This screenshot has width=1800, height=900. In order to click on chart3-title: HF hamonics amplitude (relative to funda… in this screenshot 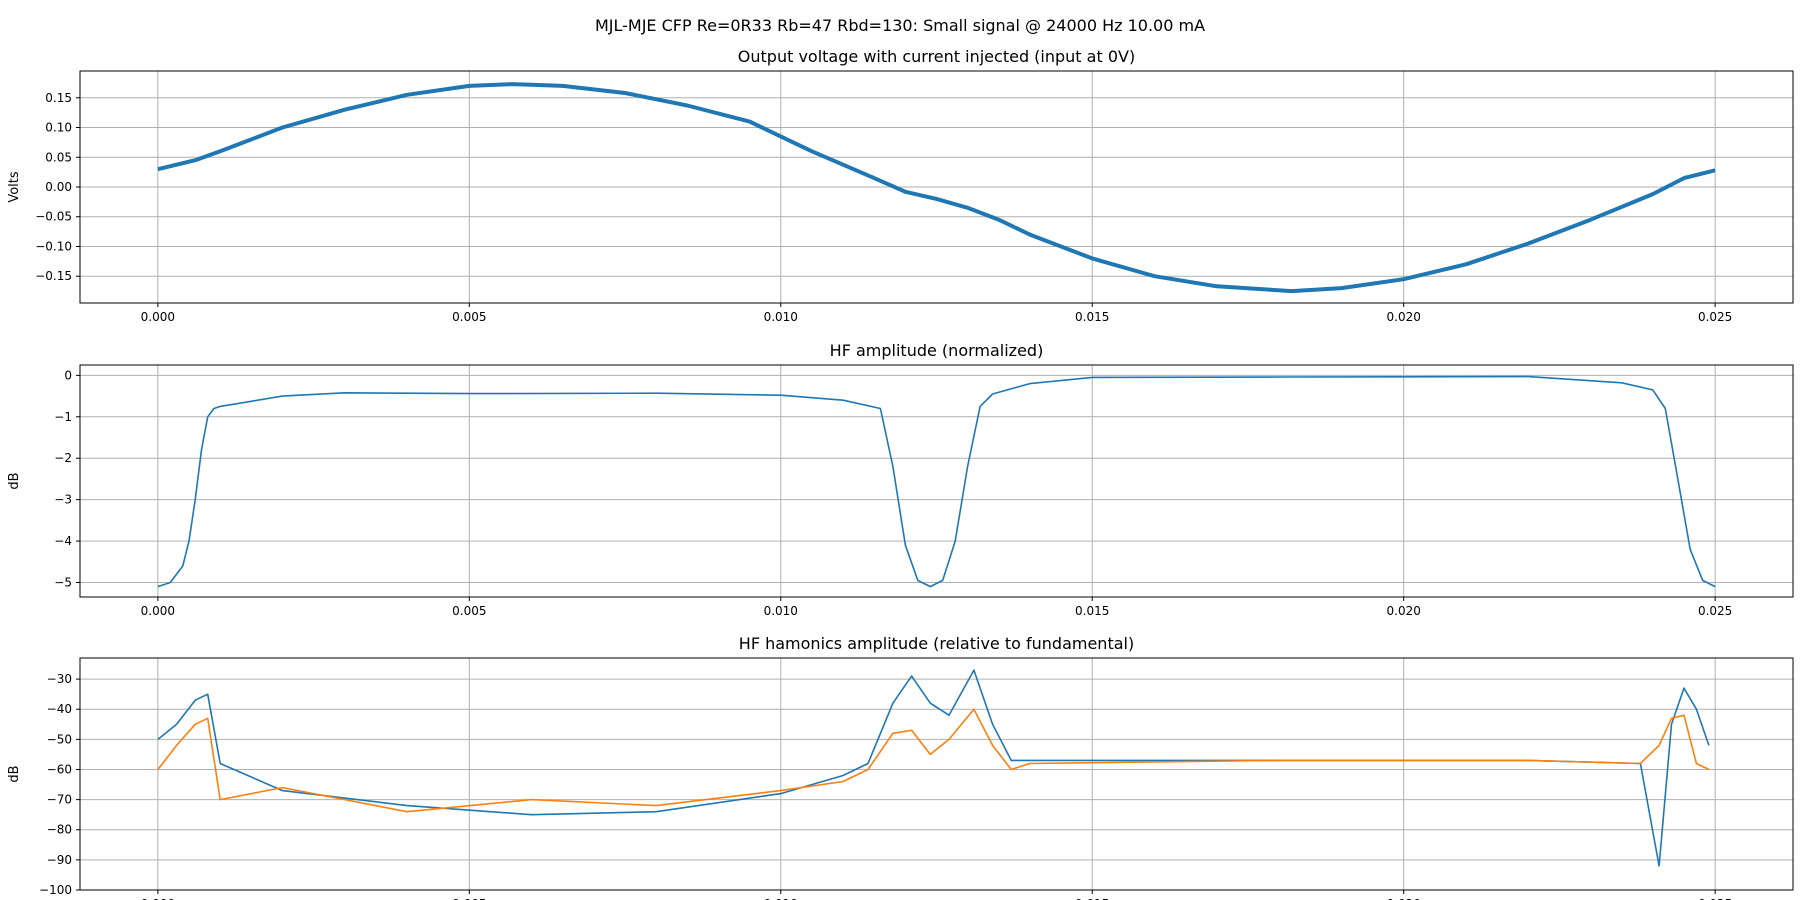, I will do `click(936, 643)`.